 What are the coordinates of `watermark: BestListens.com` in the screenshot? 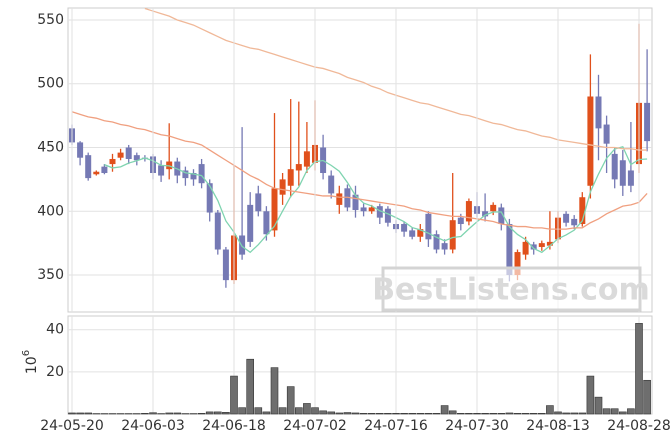 It's located at (511, 290).